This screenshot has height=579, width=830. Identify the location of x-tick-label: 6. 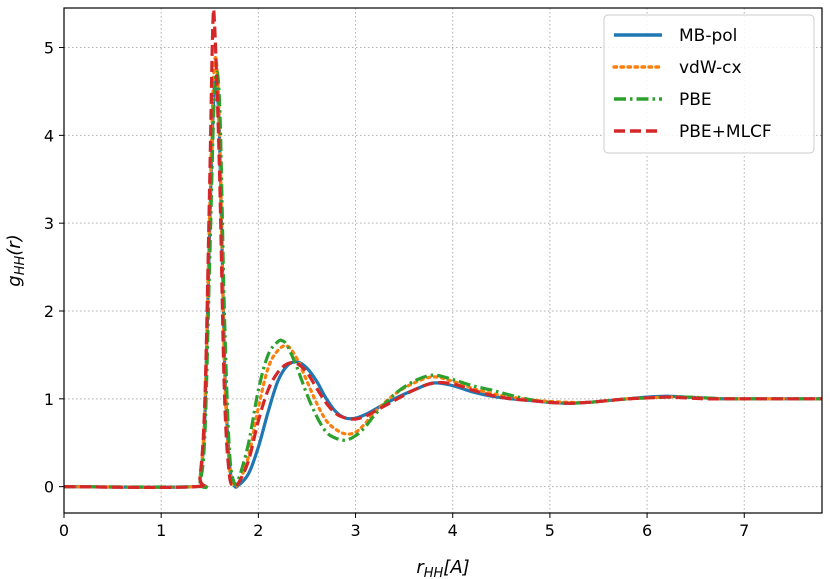
(647, 530).